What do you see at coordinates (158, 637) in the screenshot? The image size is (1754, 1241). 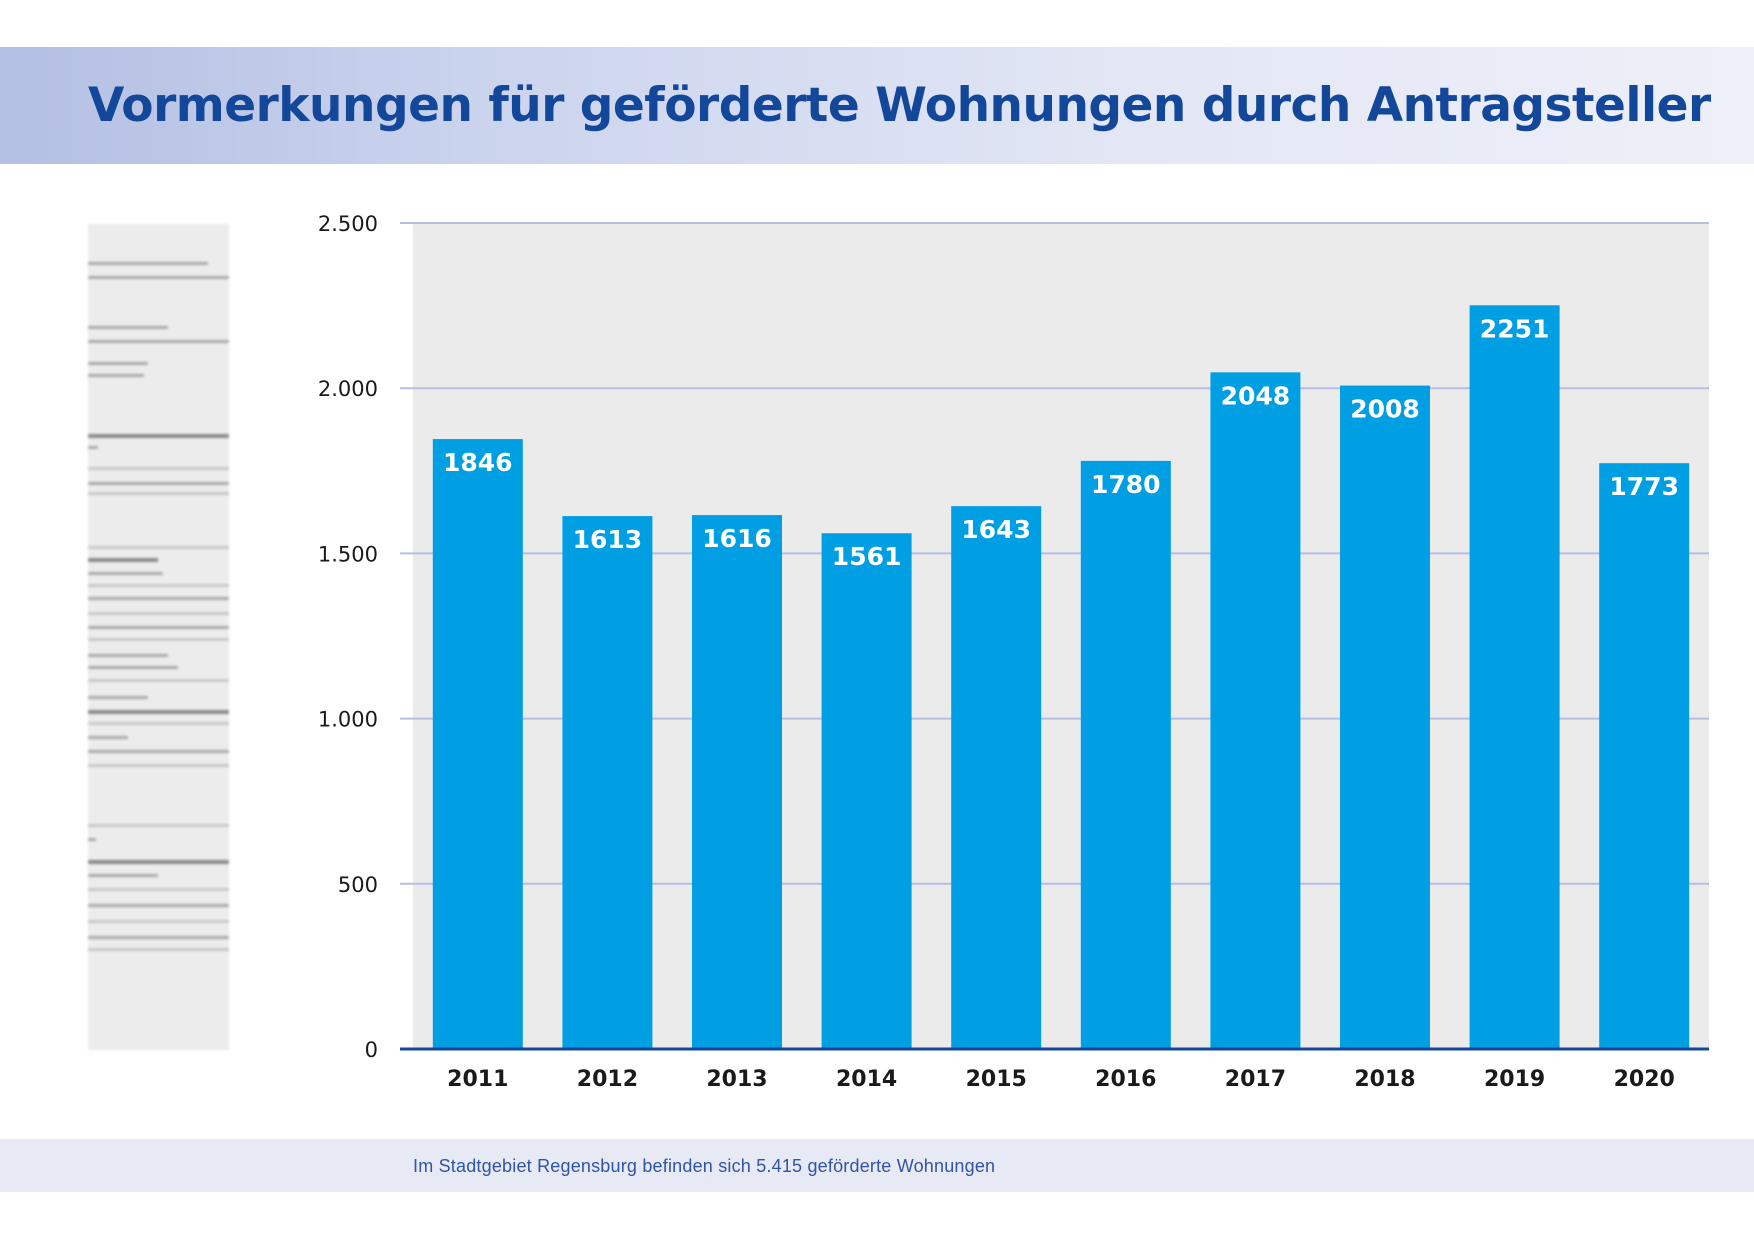 I see `blurred-document-icon` at bounding box center [158, 637].